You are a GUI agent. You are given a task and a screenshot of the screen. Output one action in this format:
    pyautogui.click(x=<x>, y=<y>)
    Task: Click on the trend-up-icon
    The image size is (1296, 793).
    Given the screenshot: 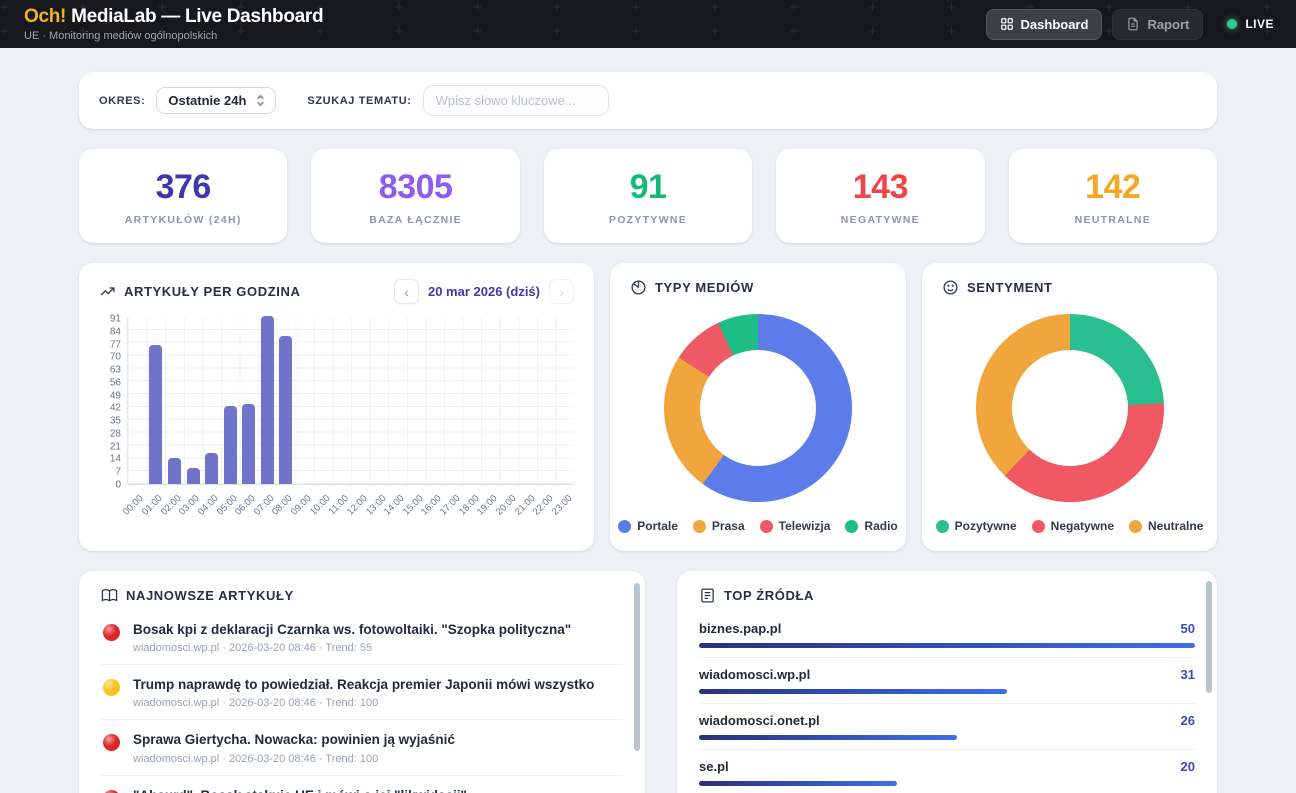 What is the action you would take?
    pyautogui.click(x=107, y=291)
    